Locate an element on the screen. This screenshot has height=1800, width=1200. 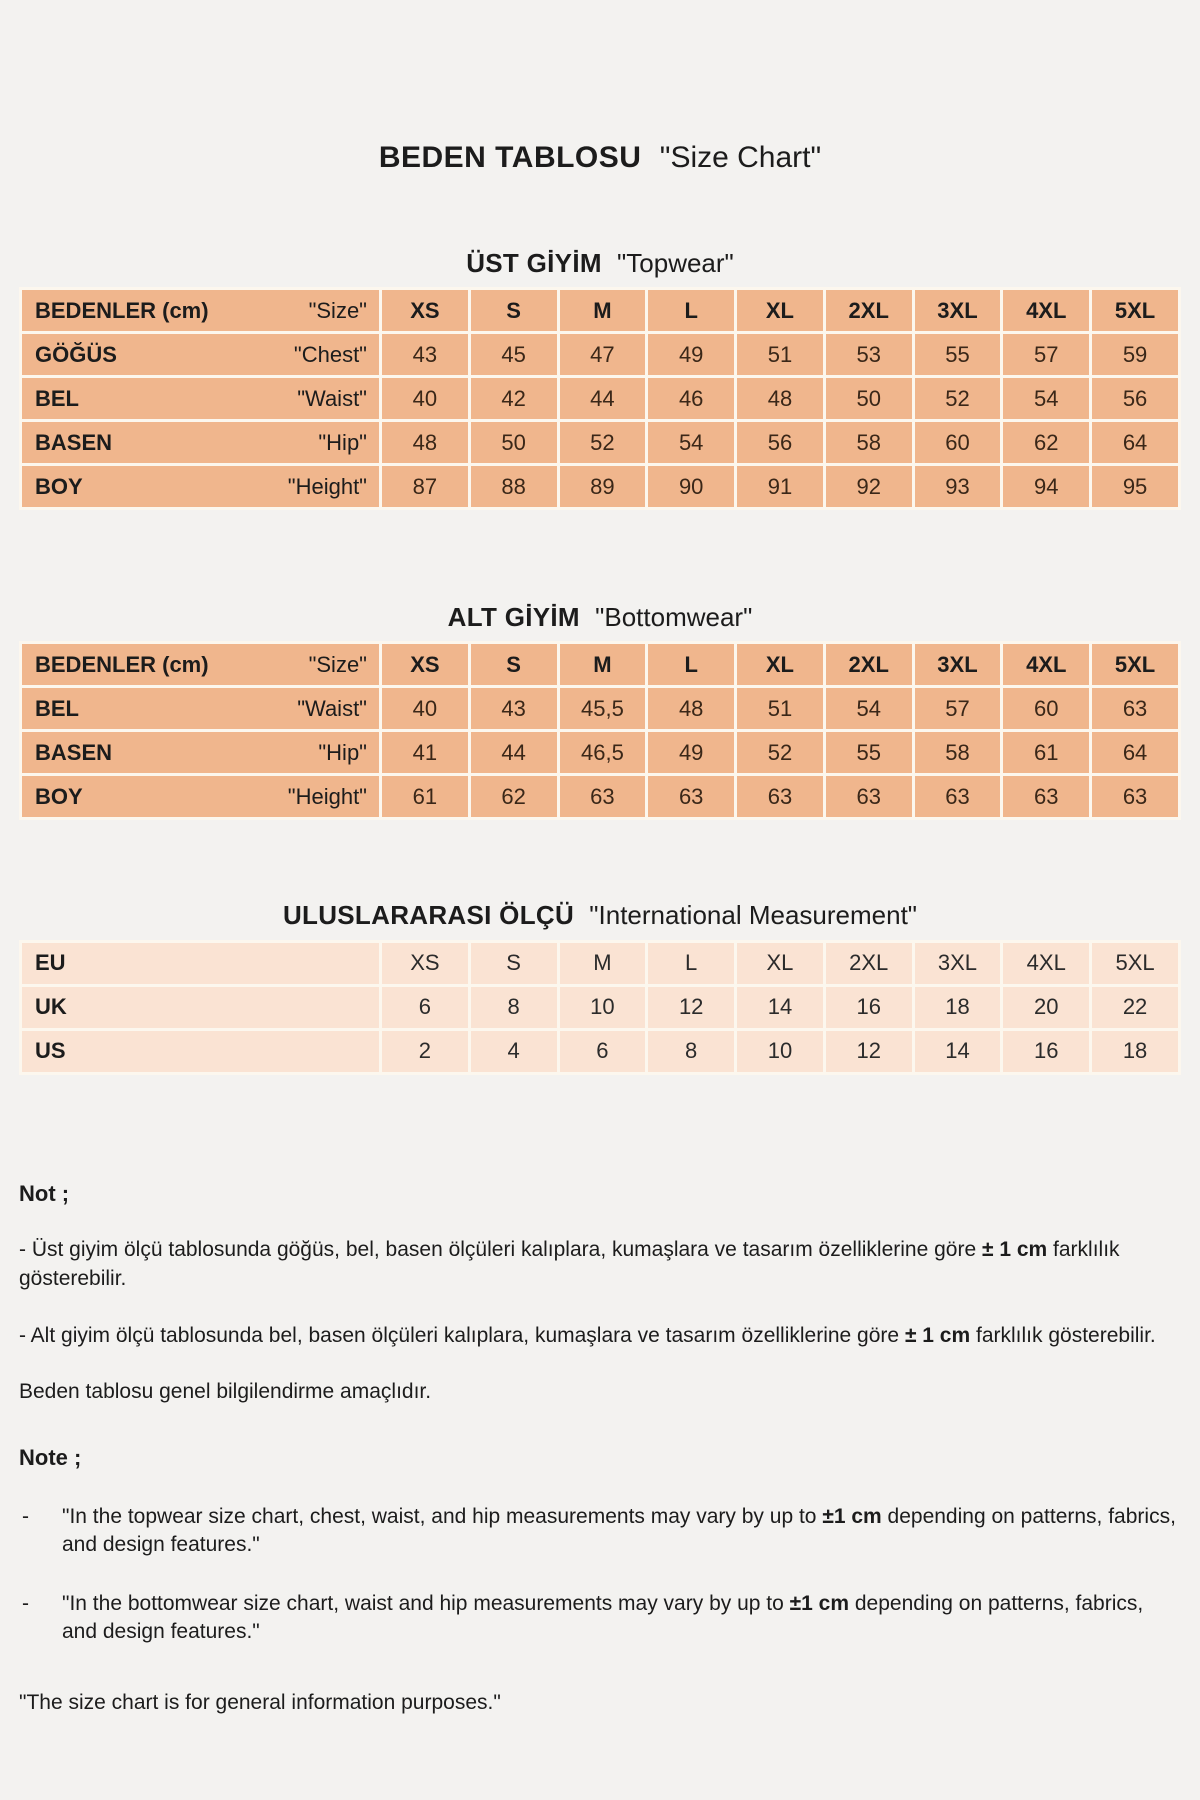
size-header-cell: M is located at coordinates (602, 665).